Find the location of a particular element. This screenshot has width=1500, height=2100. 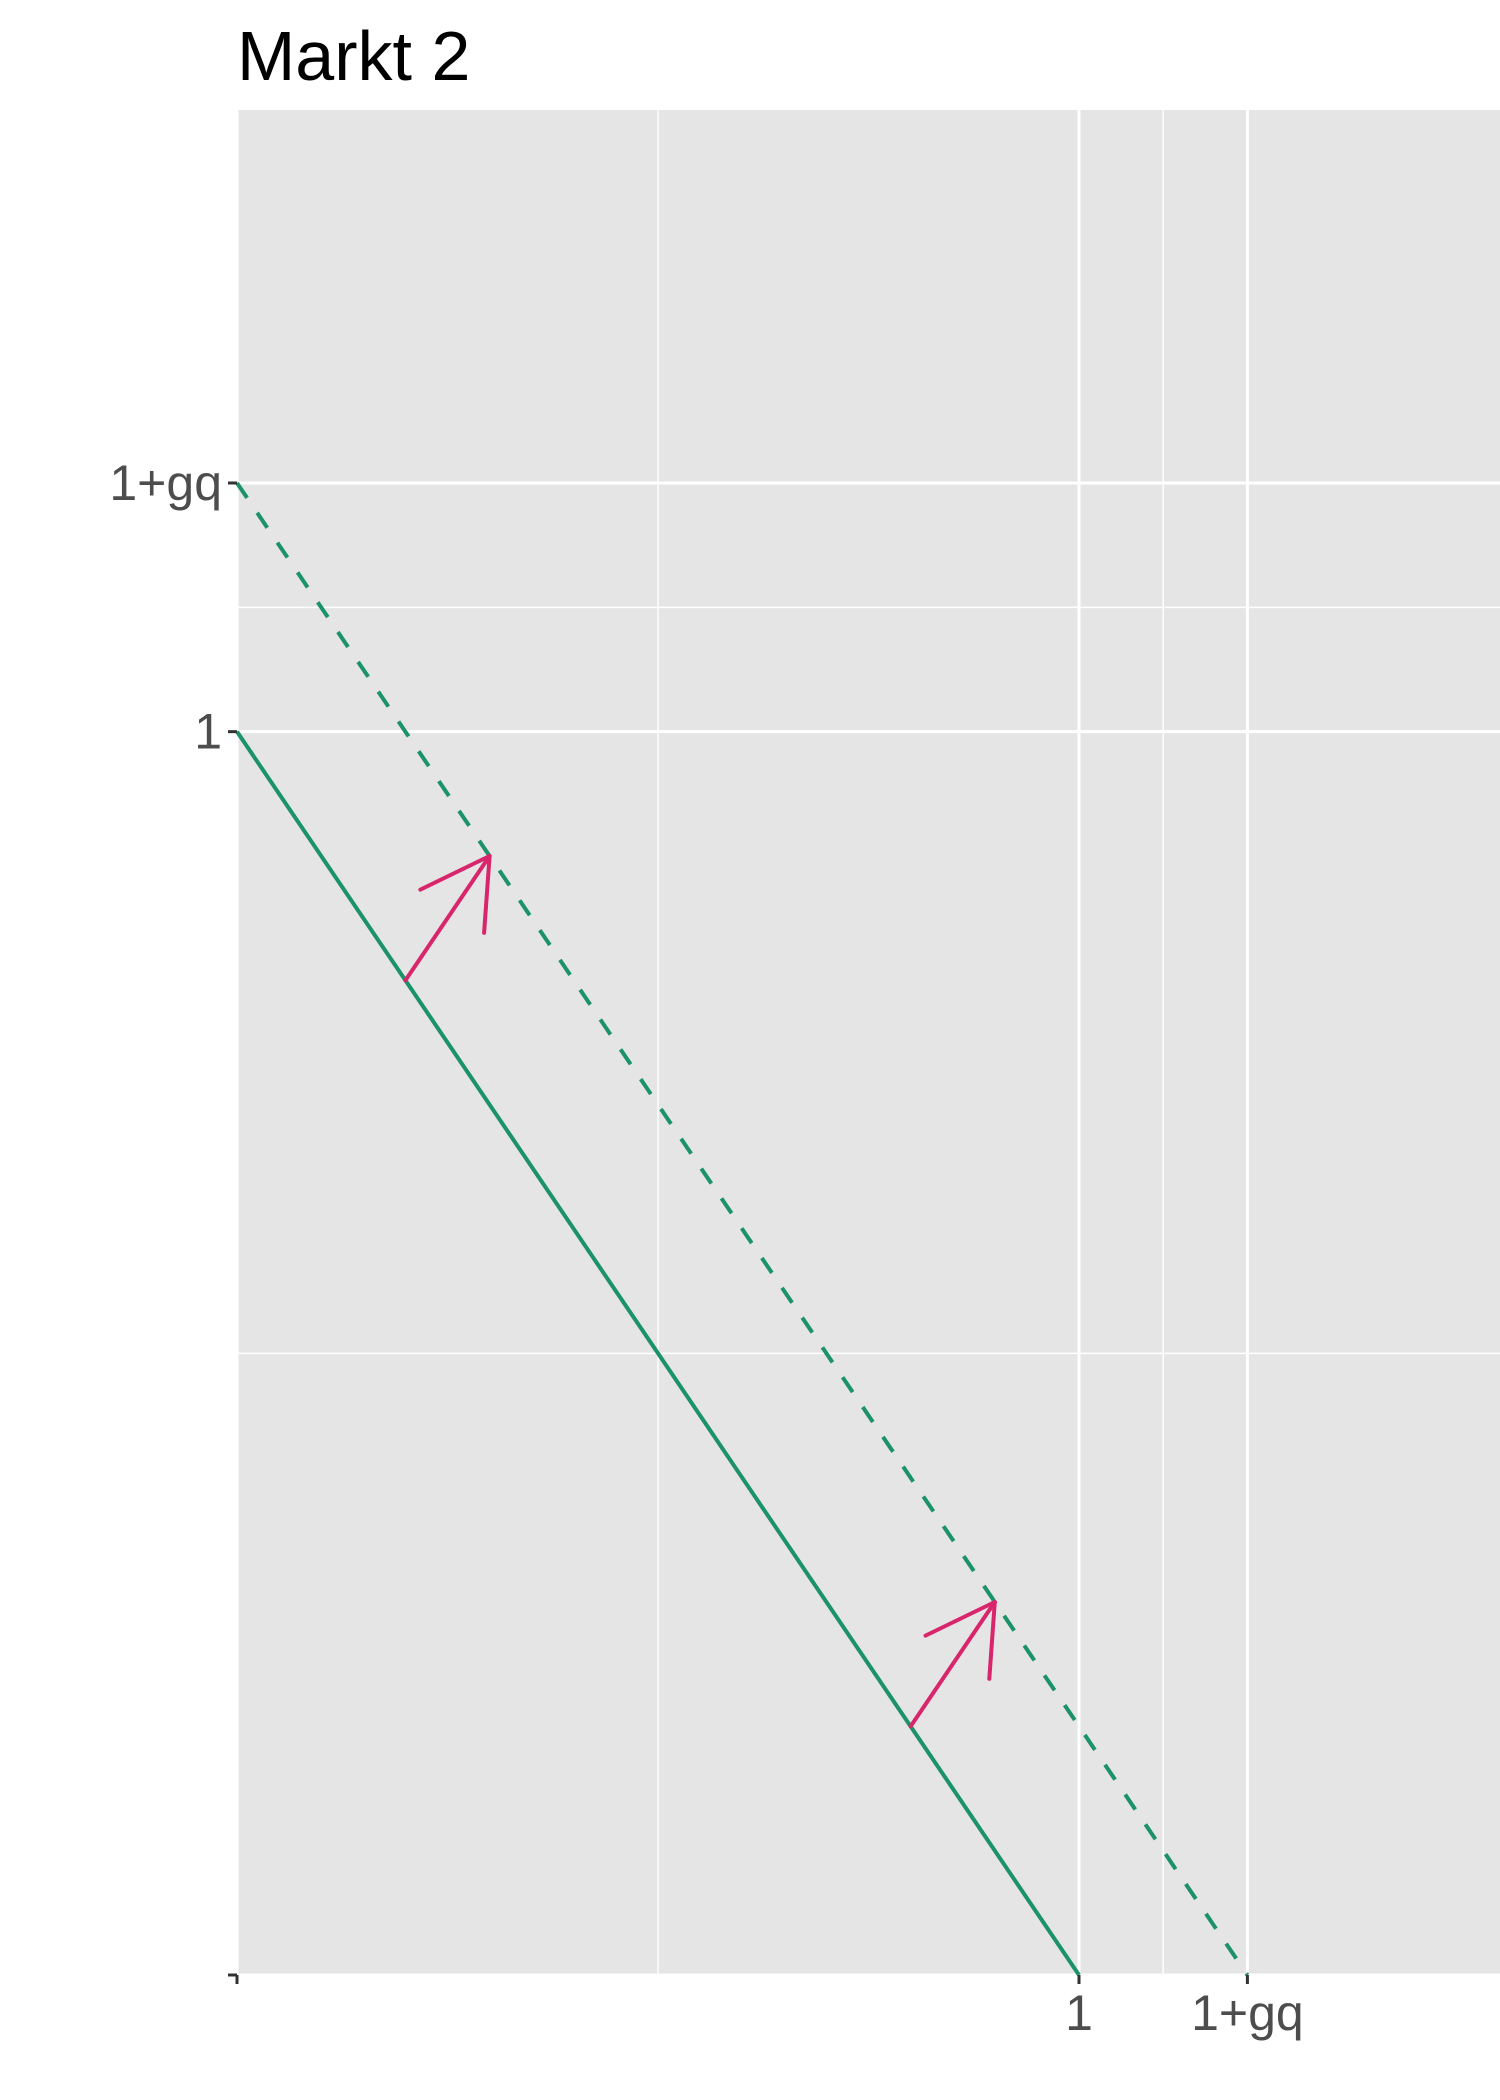

chart-title: Markt 2 is located at coordinates (353, 56).